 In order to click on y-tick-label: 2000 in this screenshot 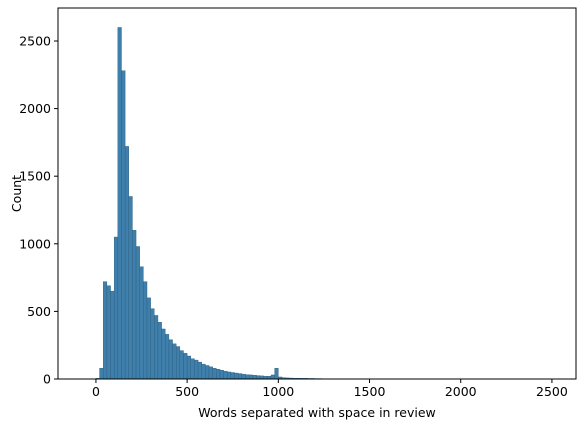, I will do `click(35, 108)`.